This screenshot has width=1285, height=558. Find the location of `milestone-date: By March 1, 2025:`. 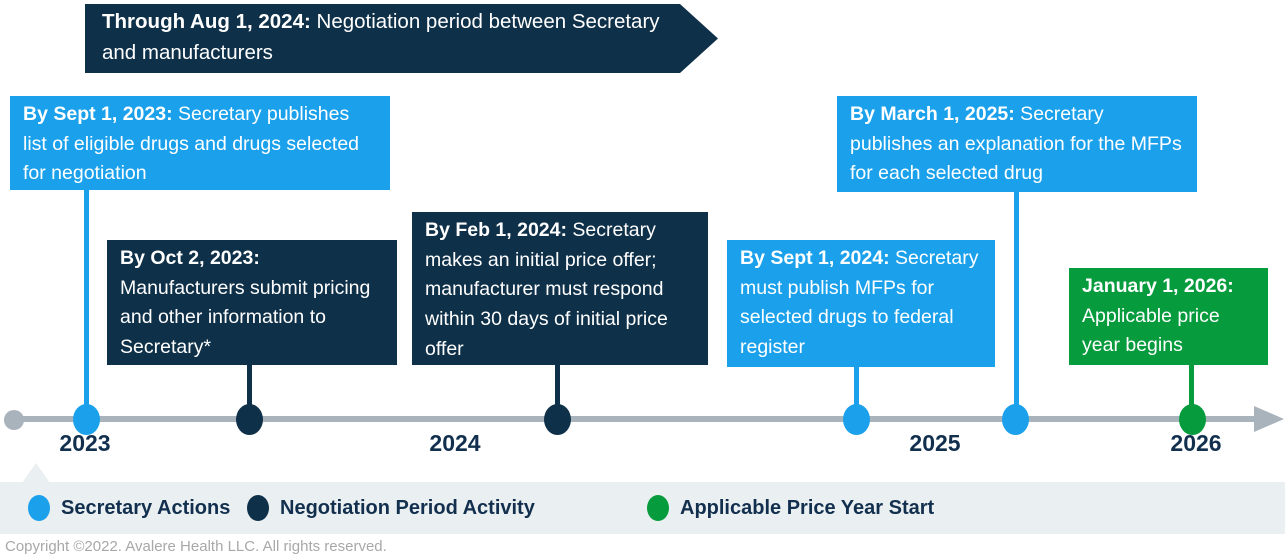

milestone-date: By March 1, 2025: is located at coordinates (932, 114).